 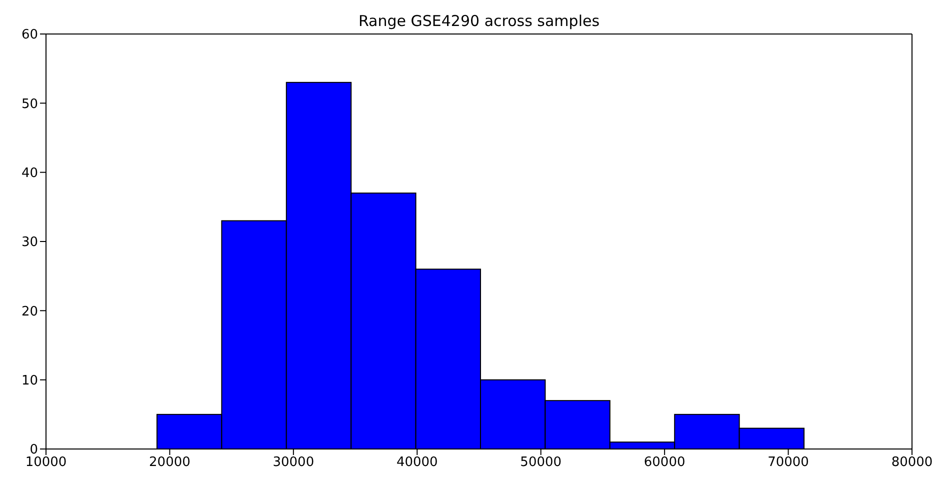 I want to click on x-tick-label: 20000, so click(x=169, y=462).